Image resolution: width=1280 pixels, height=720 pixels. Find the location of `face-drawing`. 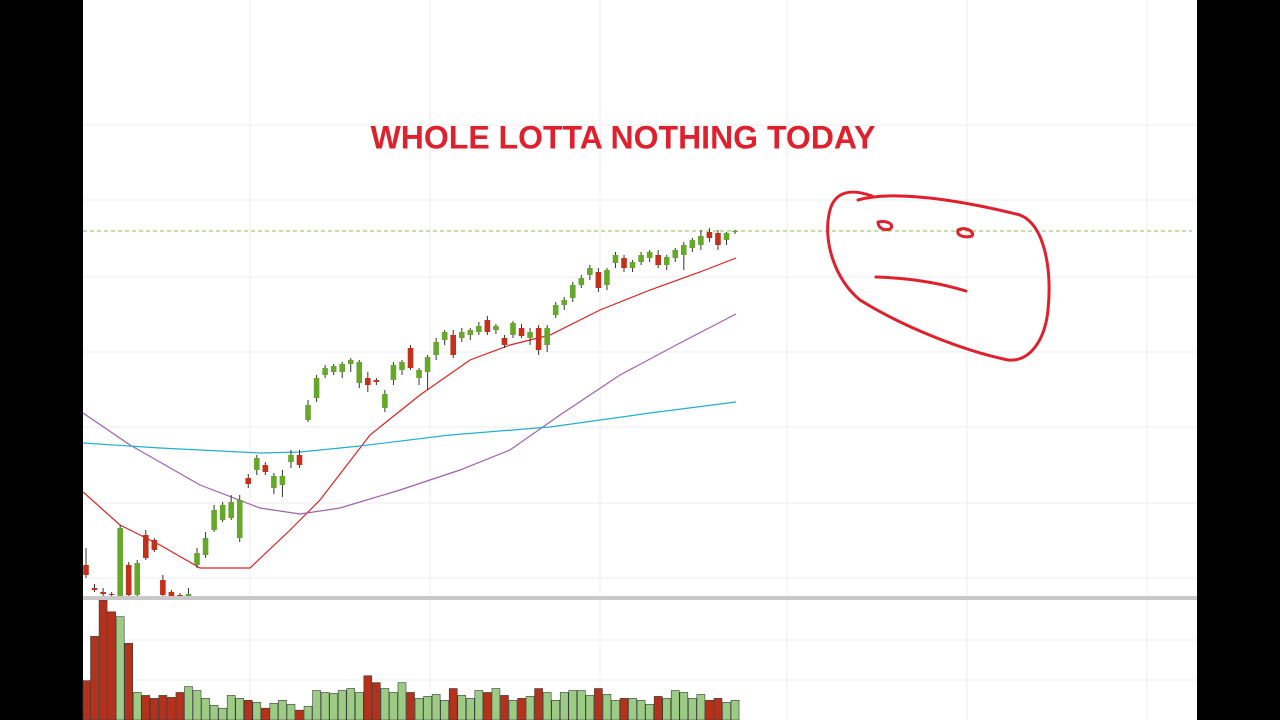

face-drawing is located at coordinates (938, 276).